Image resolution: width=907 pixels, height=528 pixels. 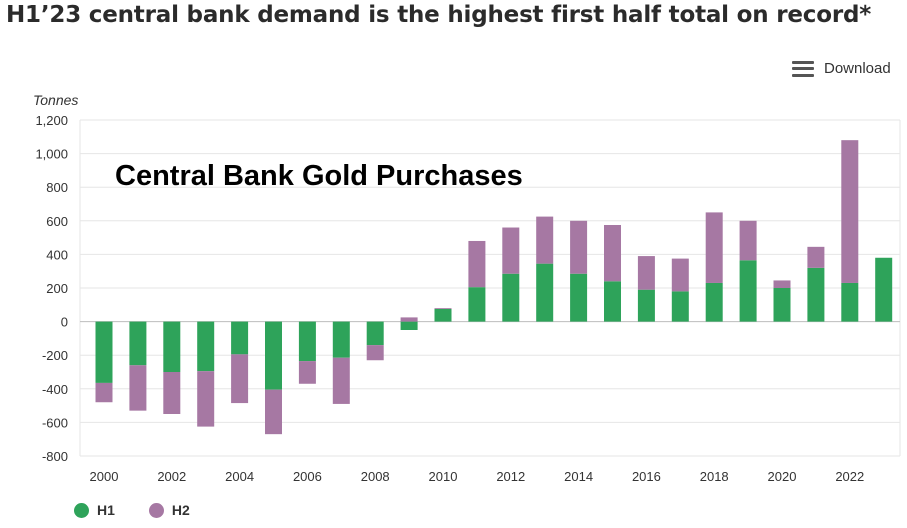 I want to click on y-tick-label-800: -800, so click(x=55, y=456).